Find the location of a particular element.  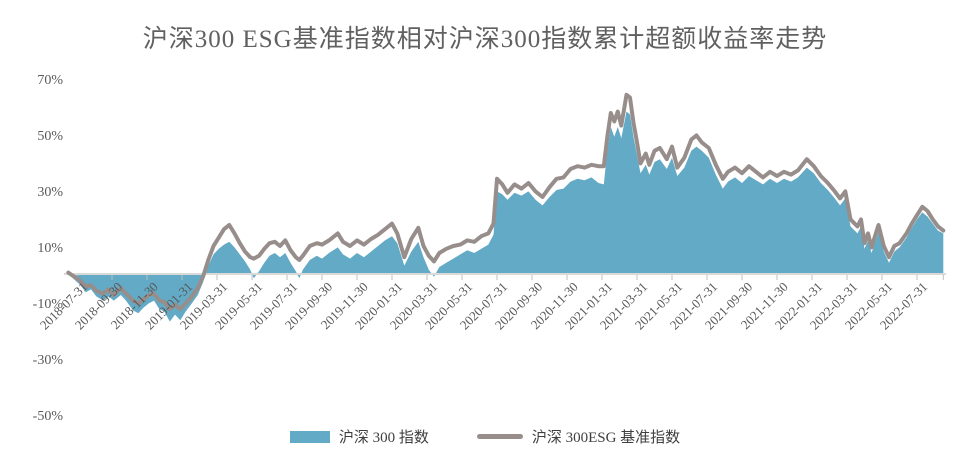

legend: 沪深 300 指数 沪深 300ESG 基准指数 is located at coordinates (485, 436).